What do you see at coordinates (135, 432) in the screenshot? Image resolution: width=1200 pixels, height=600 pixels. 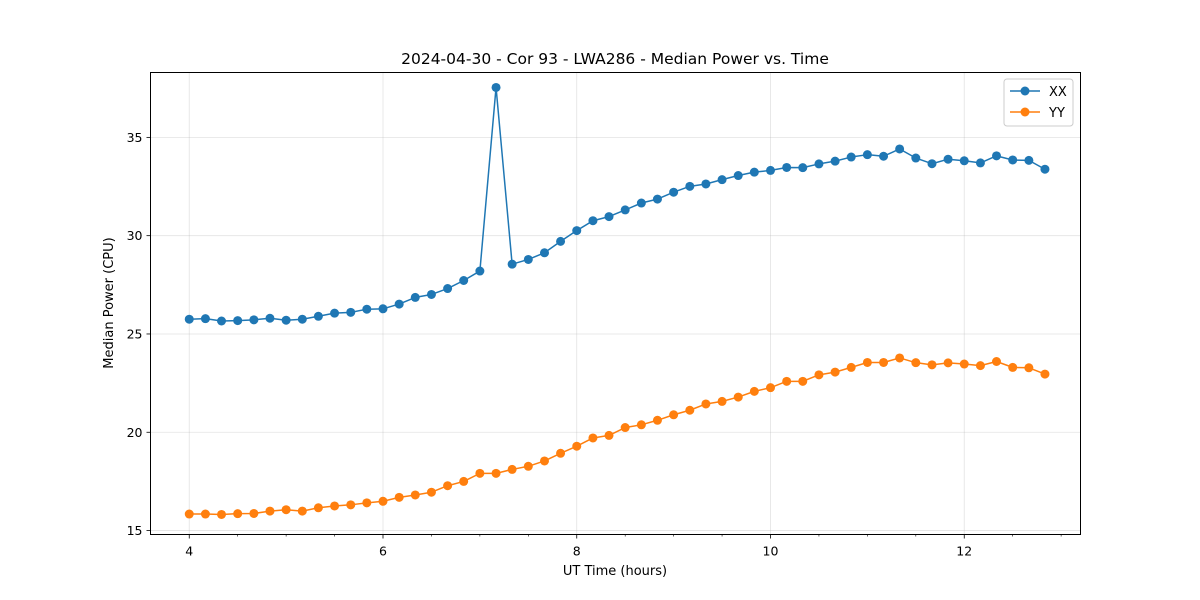 I see `y-tick-label: 20` at bounding box center [135, 432].